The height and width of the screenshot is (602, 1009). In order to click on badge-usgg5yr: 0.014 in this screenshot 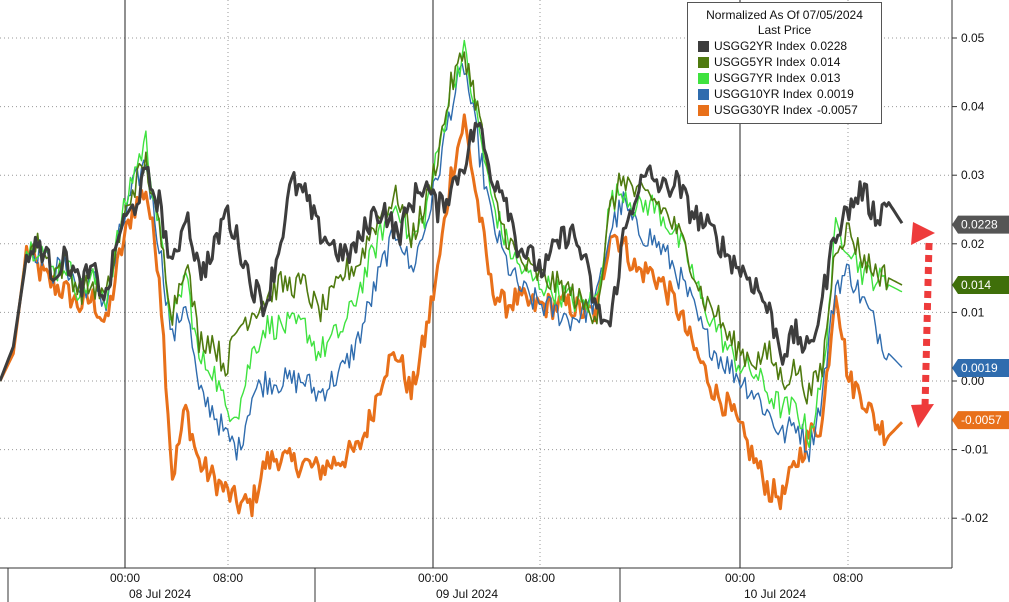, I will do `click(980, 284)`.